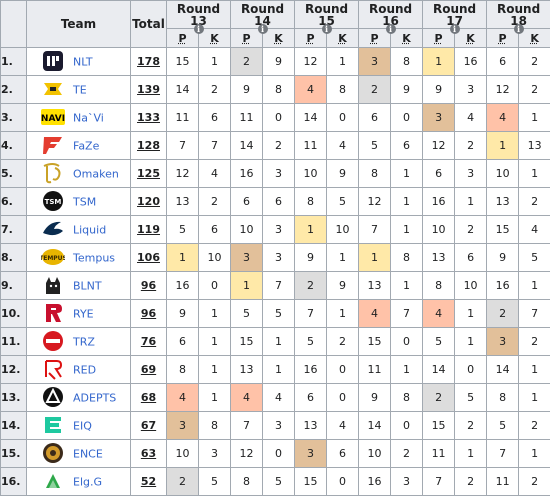 The height and width of the screenshot is (504, 550). What do you see at coordinates (454, 14) in the screenshot?
I see `round-label: Round 17` at bounding box center [454, 14].